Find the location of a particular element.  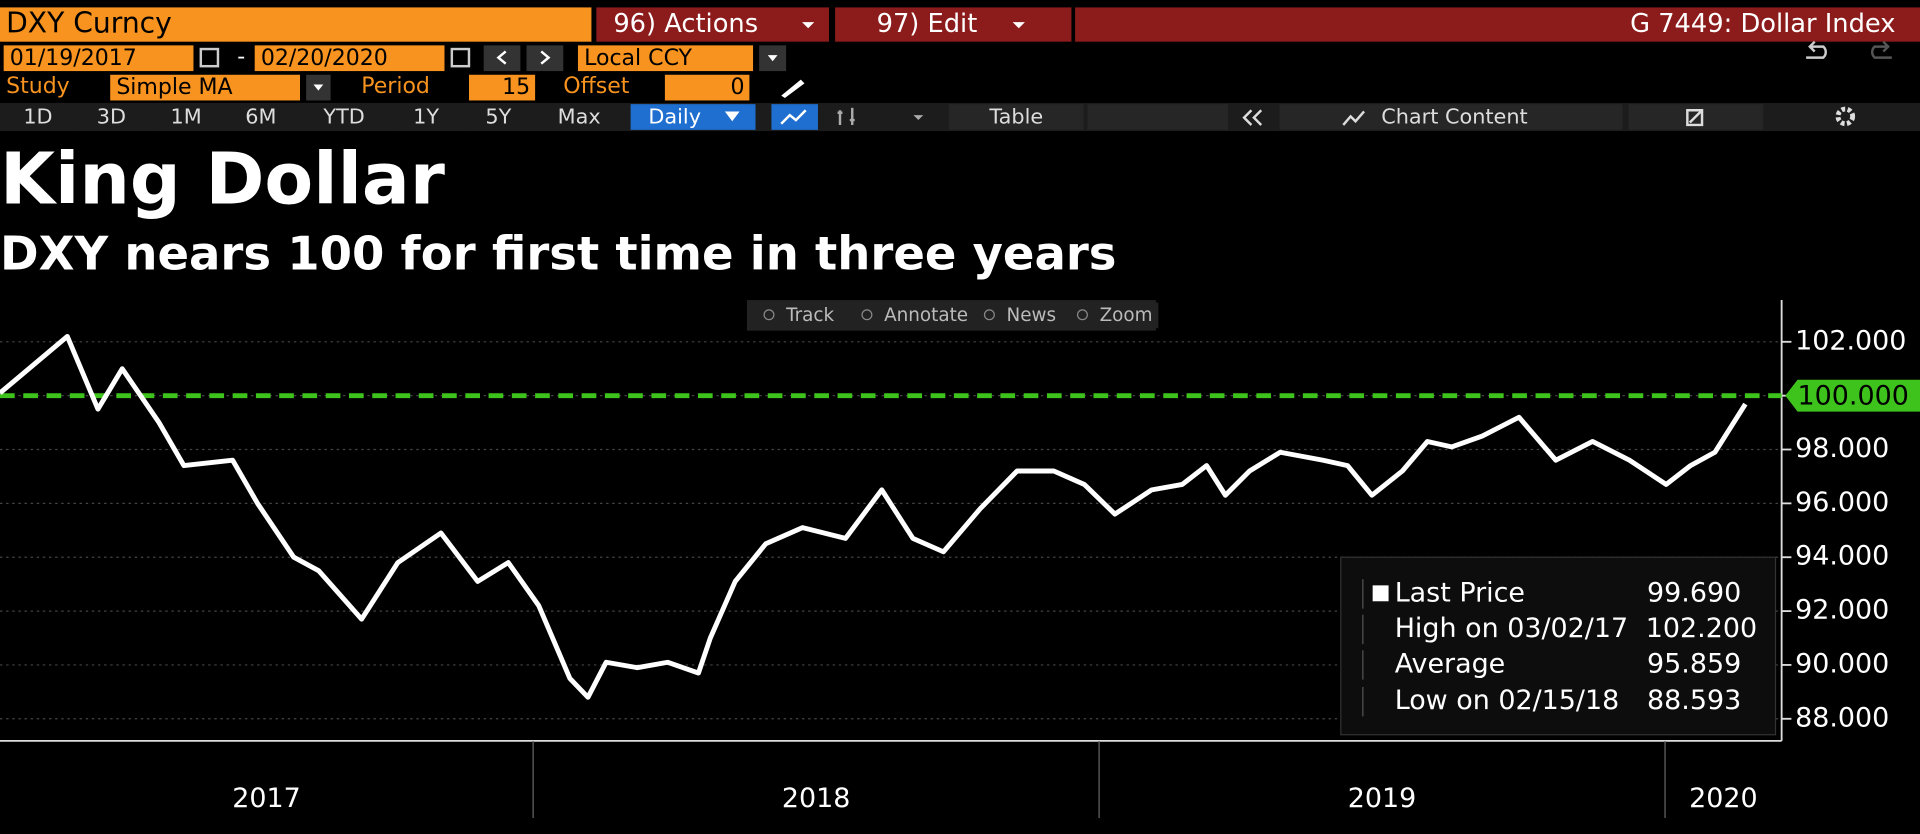

range: 1D is located at coordinates (37, 117).